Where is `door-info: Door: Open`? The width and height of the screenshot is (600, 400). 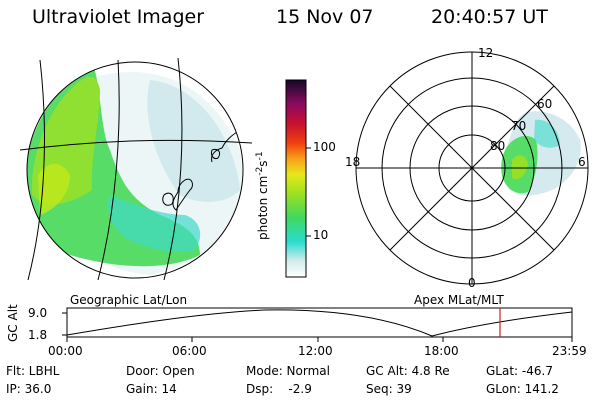
door-info: Door: Open is located at coordinates (160, 371).